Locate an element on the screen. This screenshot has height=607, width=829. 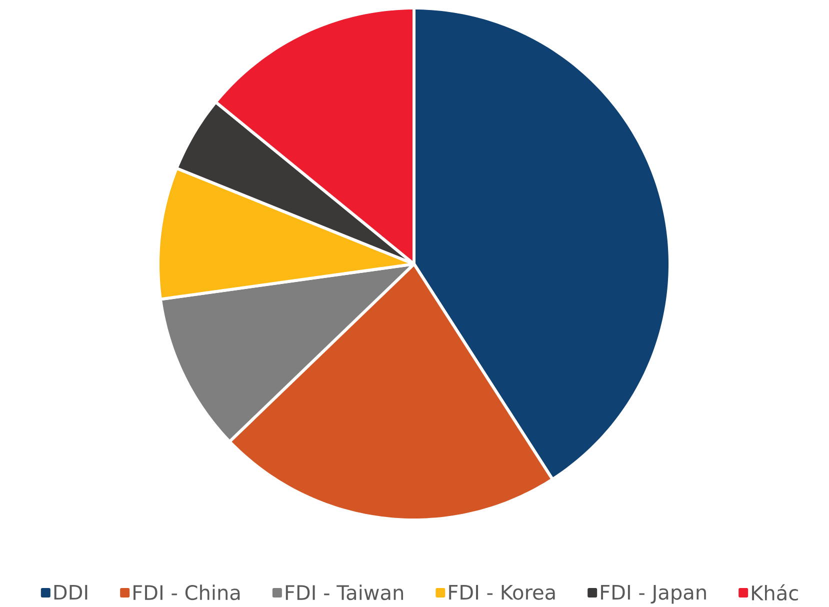
legend-label: FDI - Japan is located at coordinates (653, 594).